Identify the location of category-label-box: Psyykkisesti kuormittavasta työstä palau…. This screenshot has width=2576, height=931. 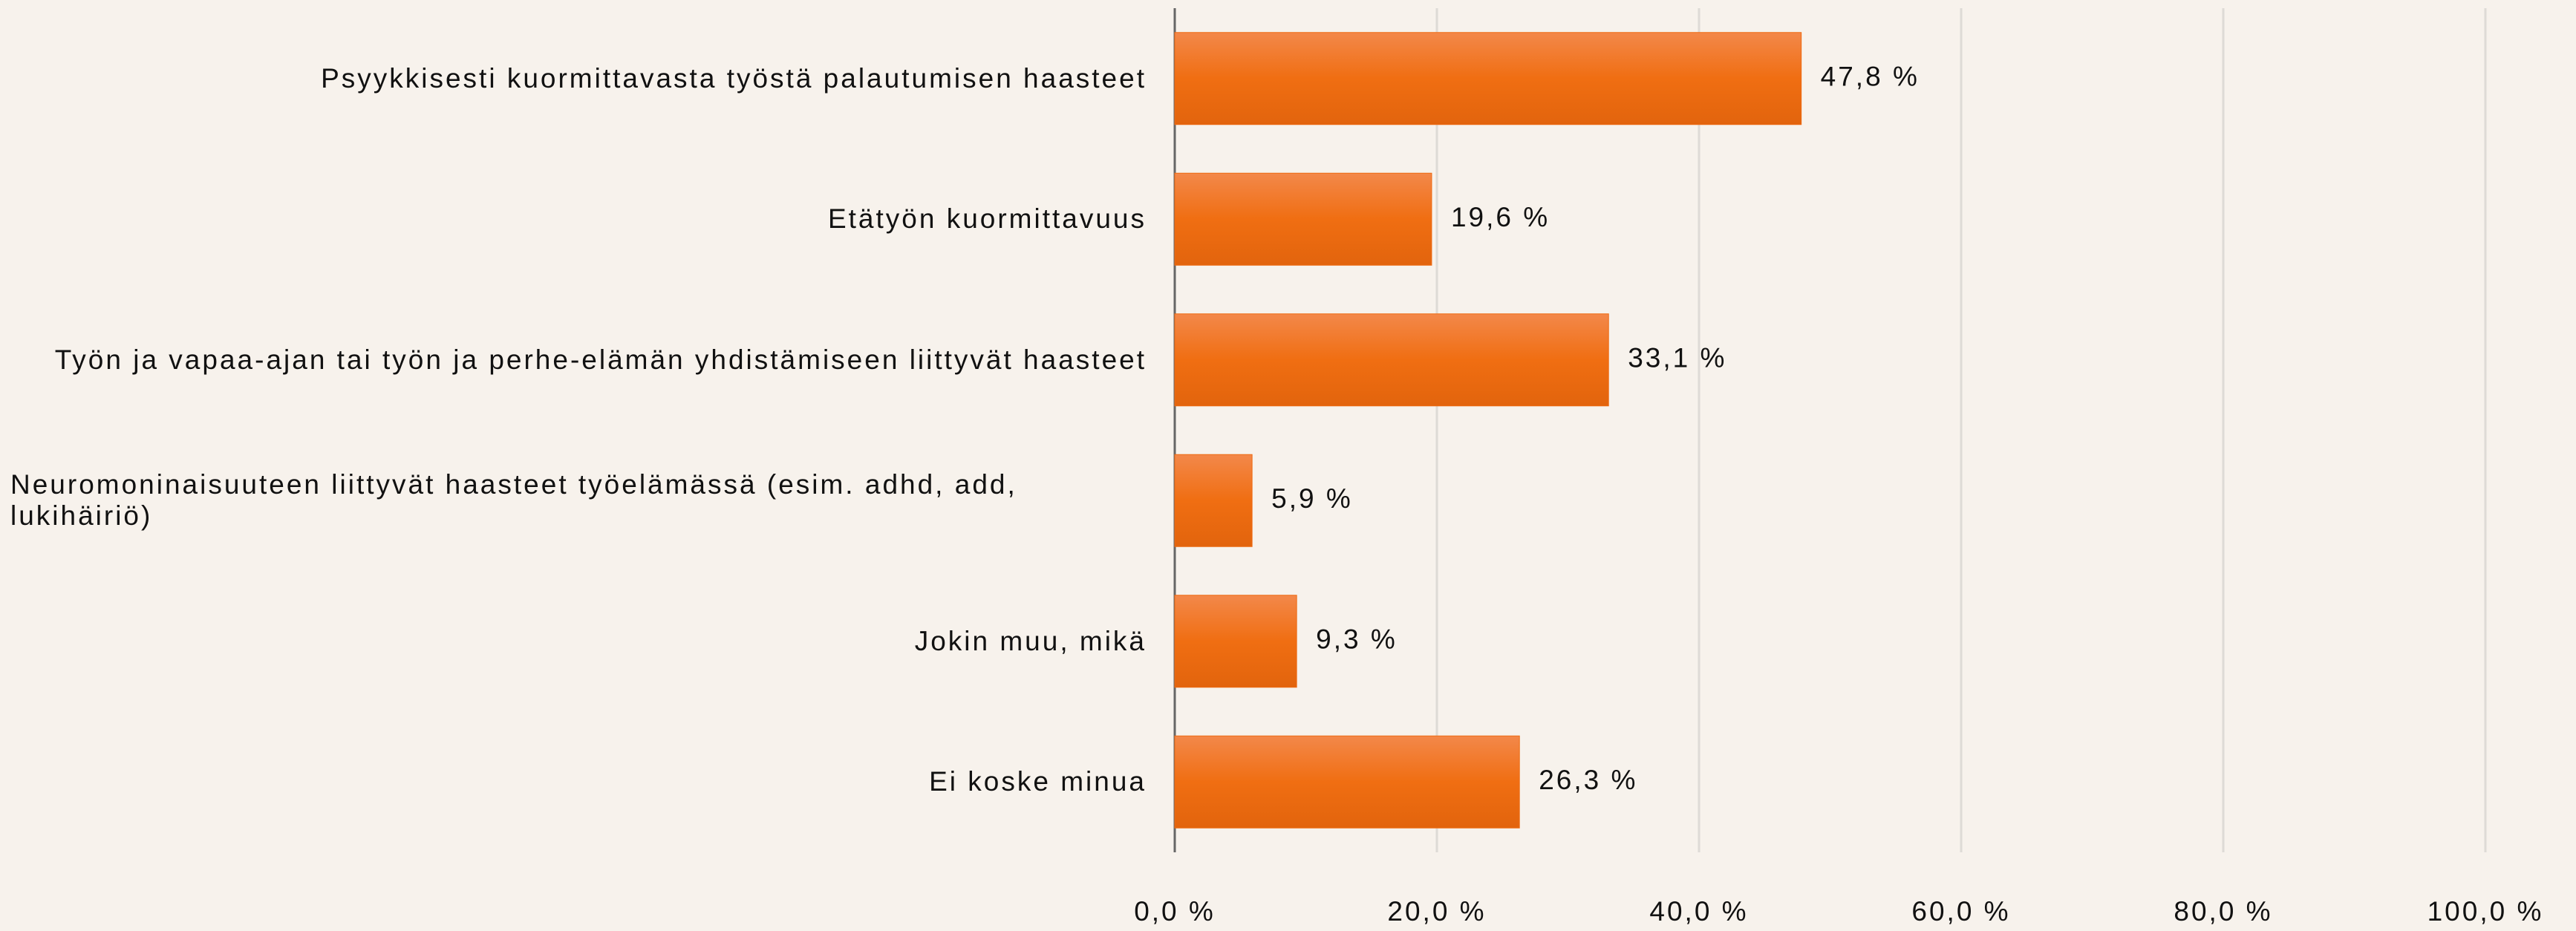
(573, 78).